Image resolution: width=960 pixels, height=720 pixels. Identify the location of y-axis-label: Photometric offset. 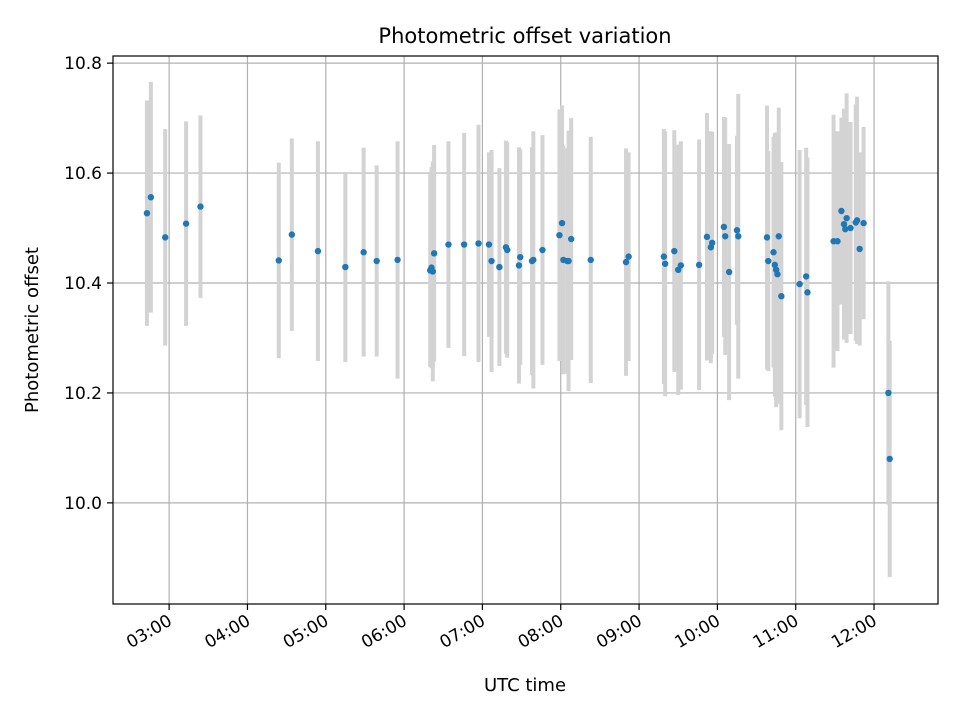
(32, 330).